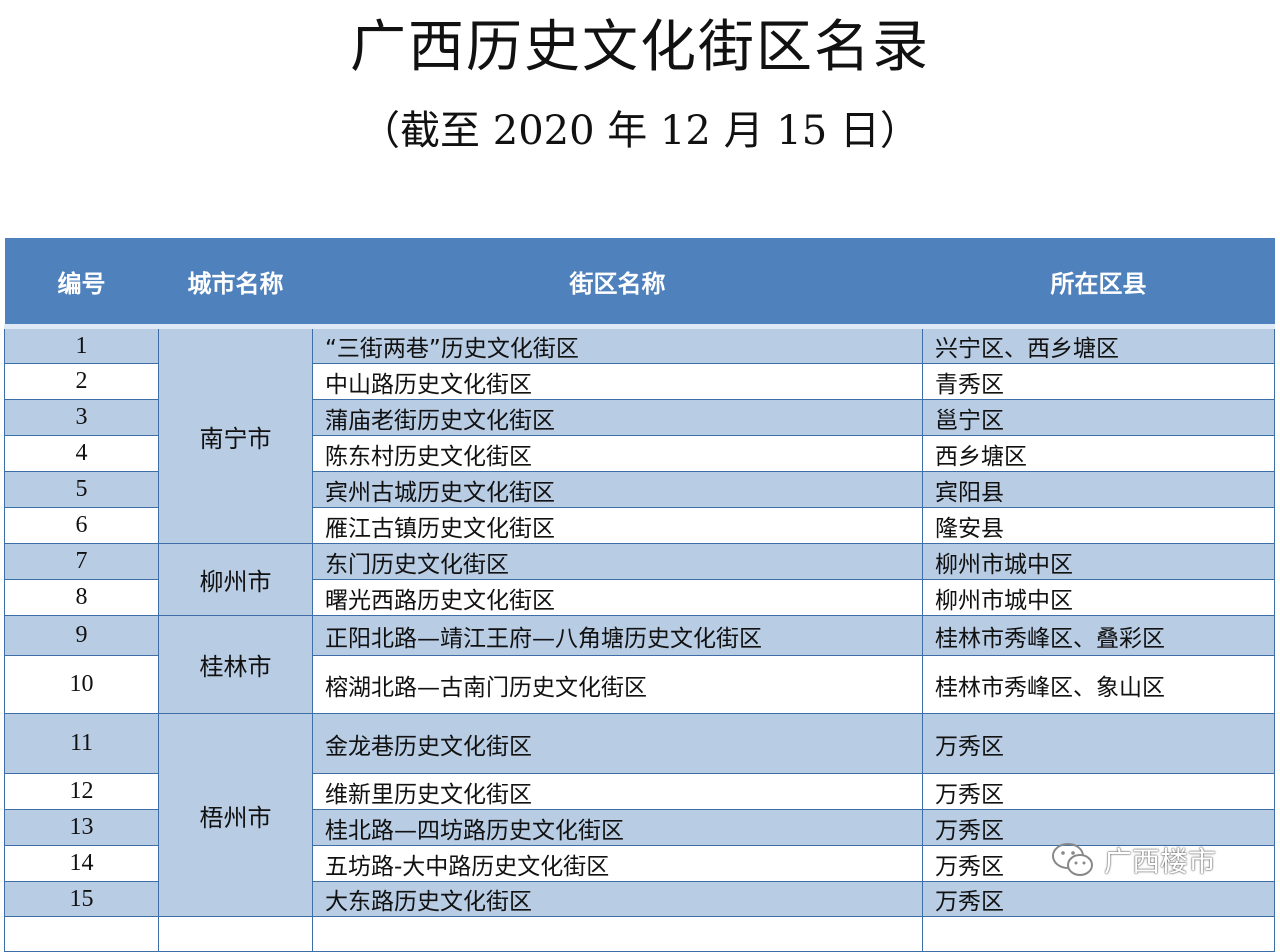  I want to click on cell-no: 6, so click(81, 525).